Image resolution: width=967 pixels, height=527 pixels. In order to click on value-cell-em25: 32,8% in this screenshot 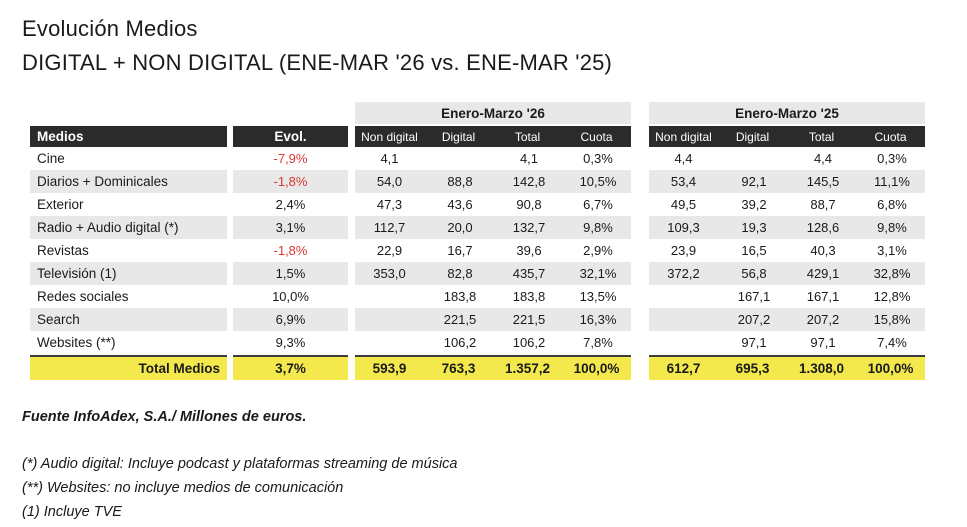, I will do `click(890, 273)`.